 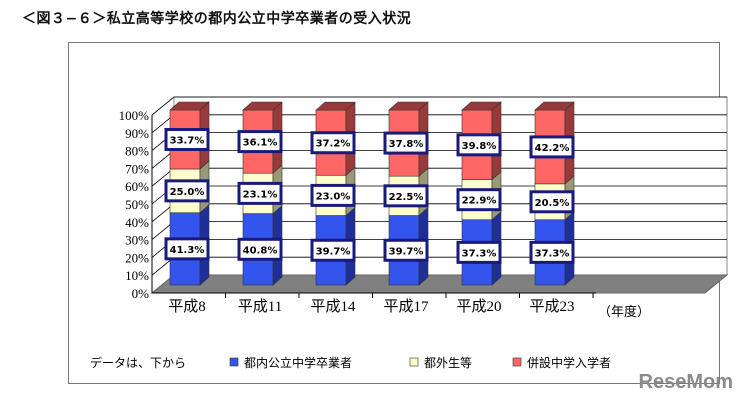 What do you see at coordinates (137, 186) in the screenshot?
I see `y-tick-label: 60%` at bounding box center [137, 186].